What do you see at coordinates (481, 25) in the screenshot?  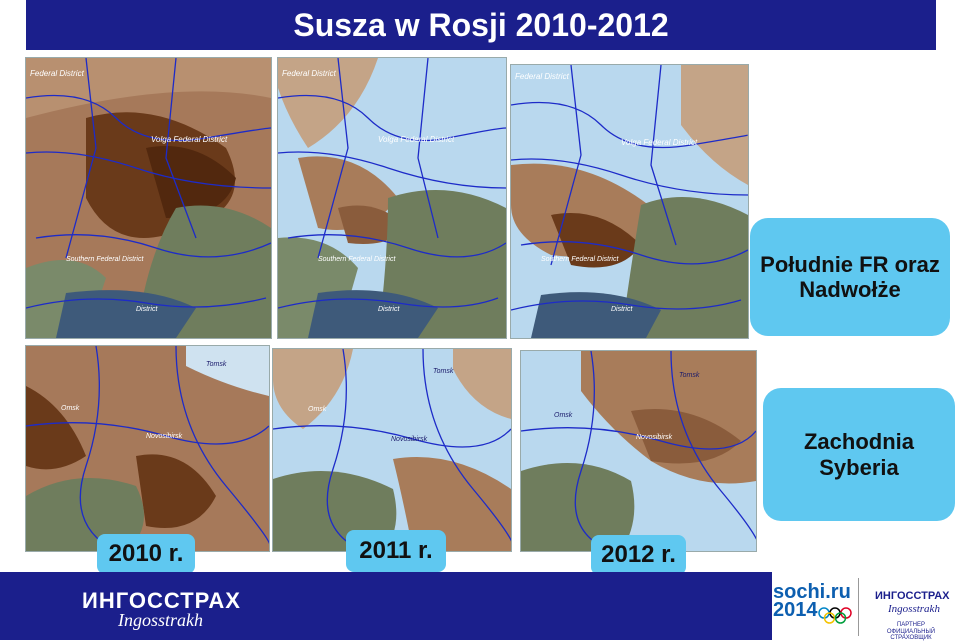 I see `slide-title: Susza w Rosji 2010-2012` at bounding box center [481, 25].